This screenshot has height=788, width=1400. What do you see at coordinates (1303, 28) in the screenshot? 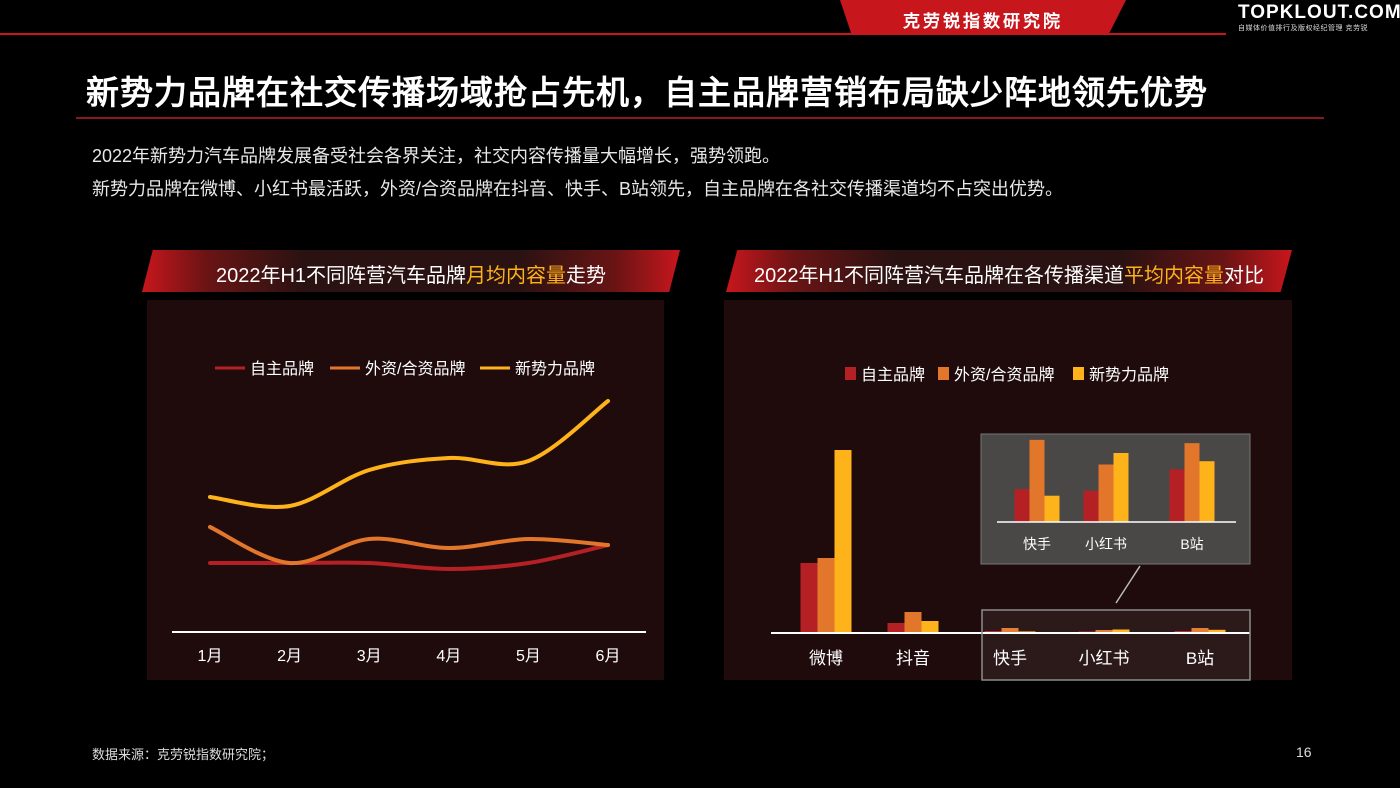
I see `logo-sub: 自媒体价值排行及版权经纪管理 克劳锐` at bounding box center [1303, 28].